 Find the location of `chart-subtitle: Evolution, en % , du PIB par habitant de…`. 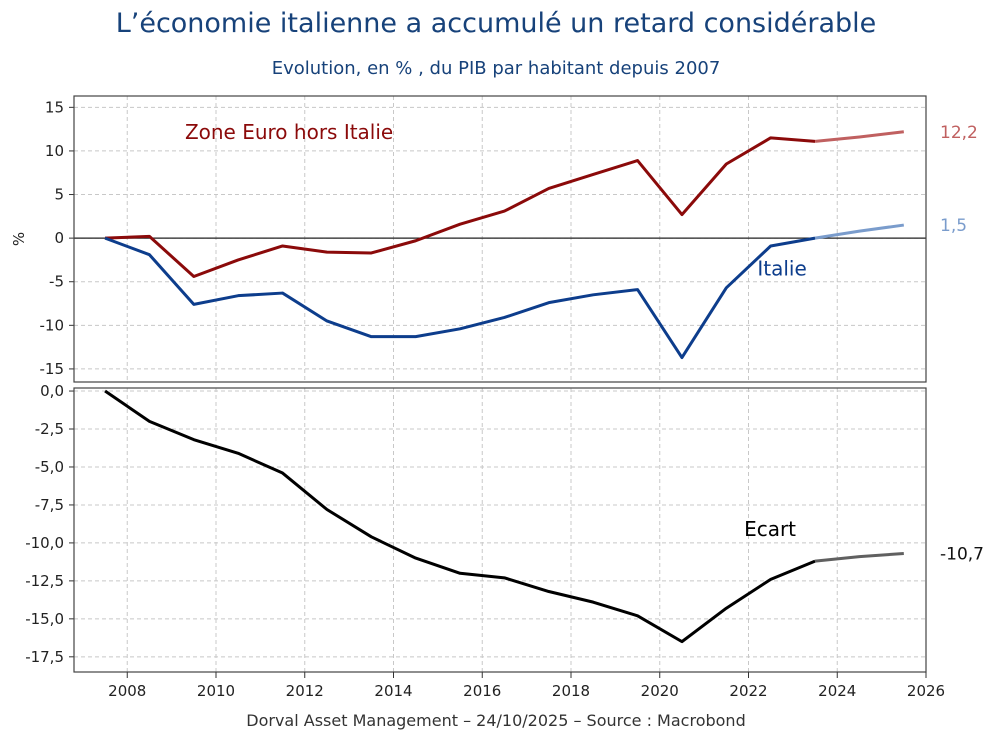

chart-subtitle: Evolution, en % , du PIB par habitant de… is located at coordinates (496, 68).